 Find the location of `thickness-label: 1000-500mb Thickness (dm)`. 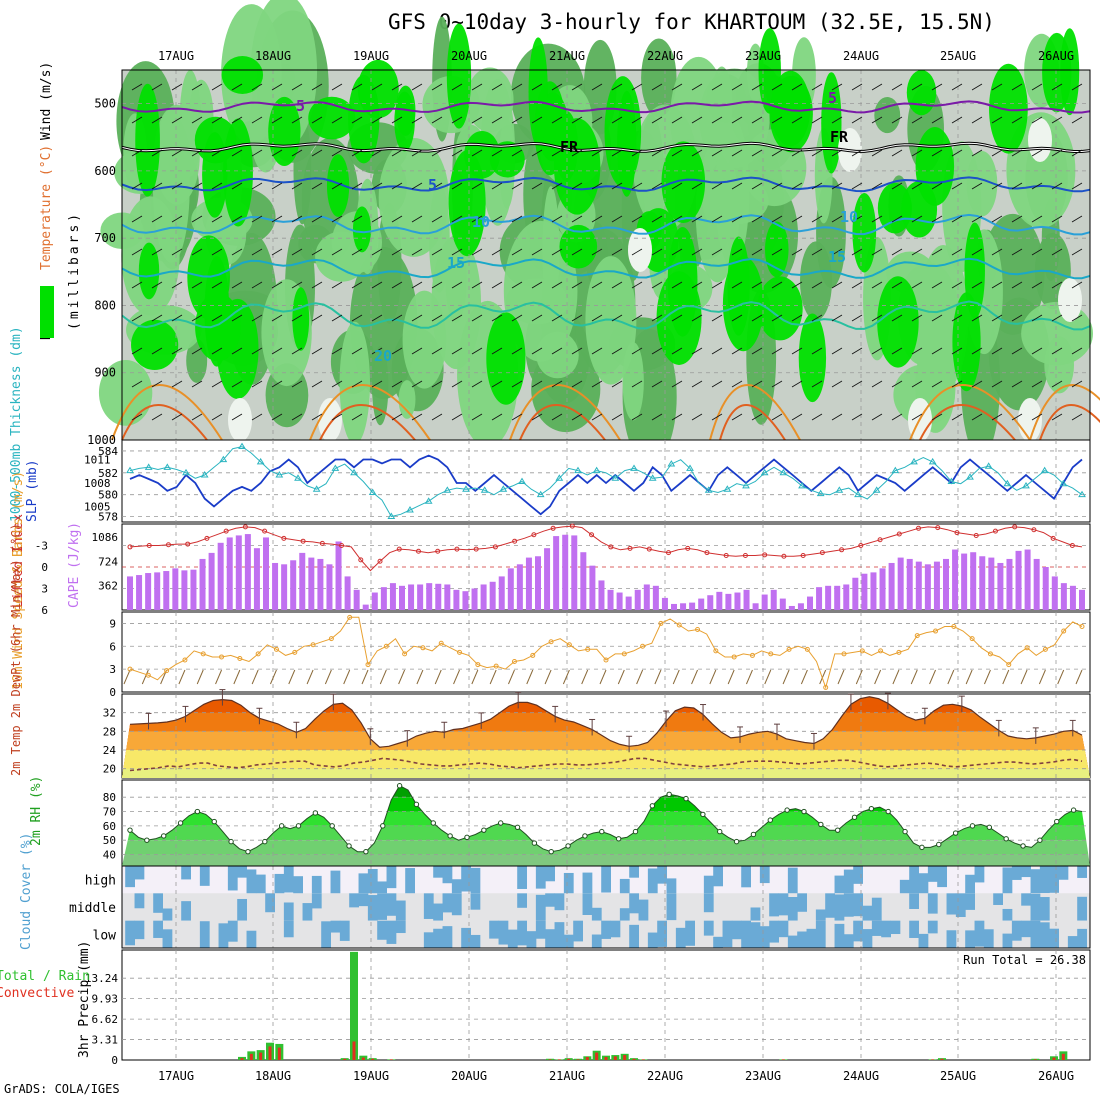

thickness-label: 1000-500mb Thickness (dm) is located at coordinates (16, 424).